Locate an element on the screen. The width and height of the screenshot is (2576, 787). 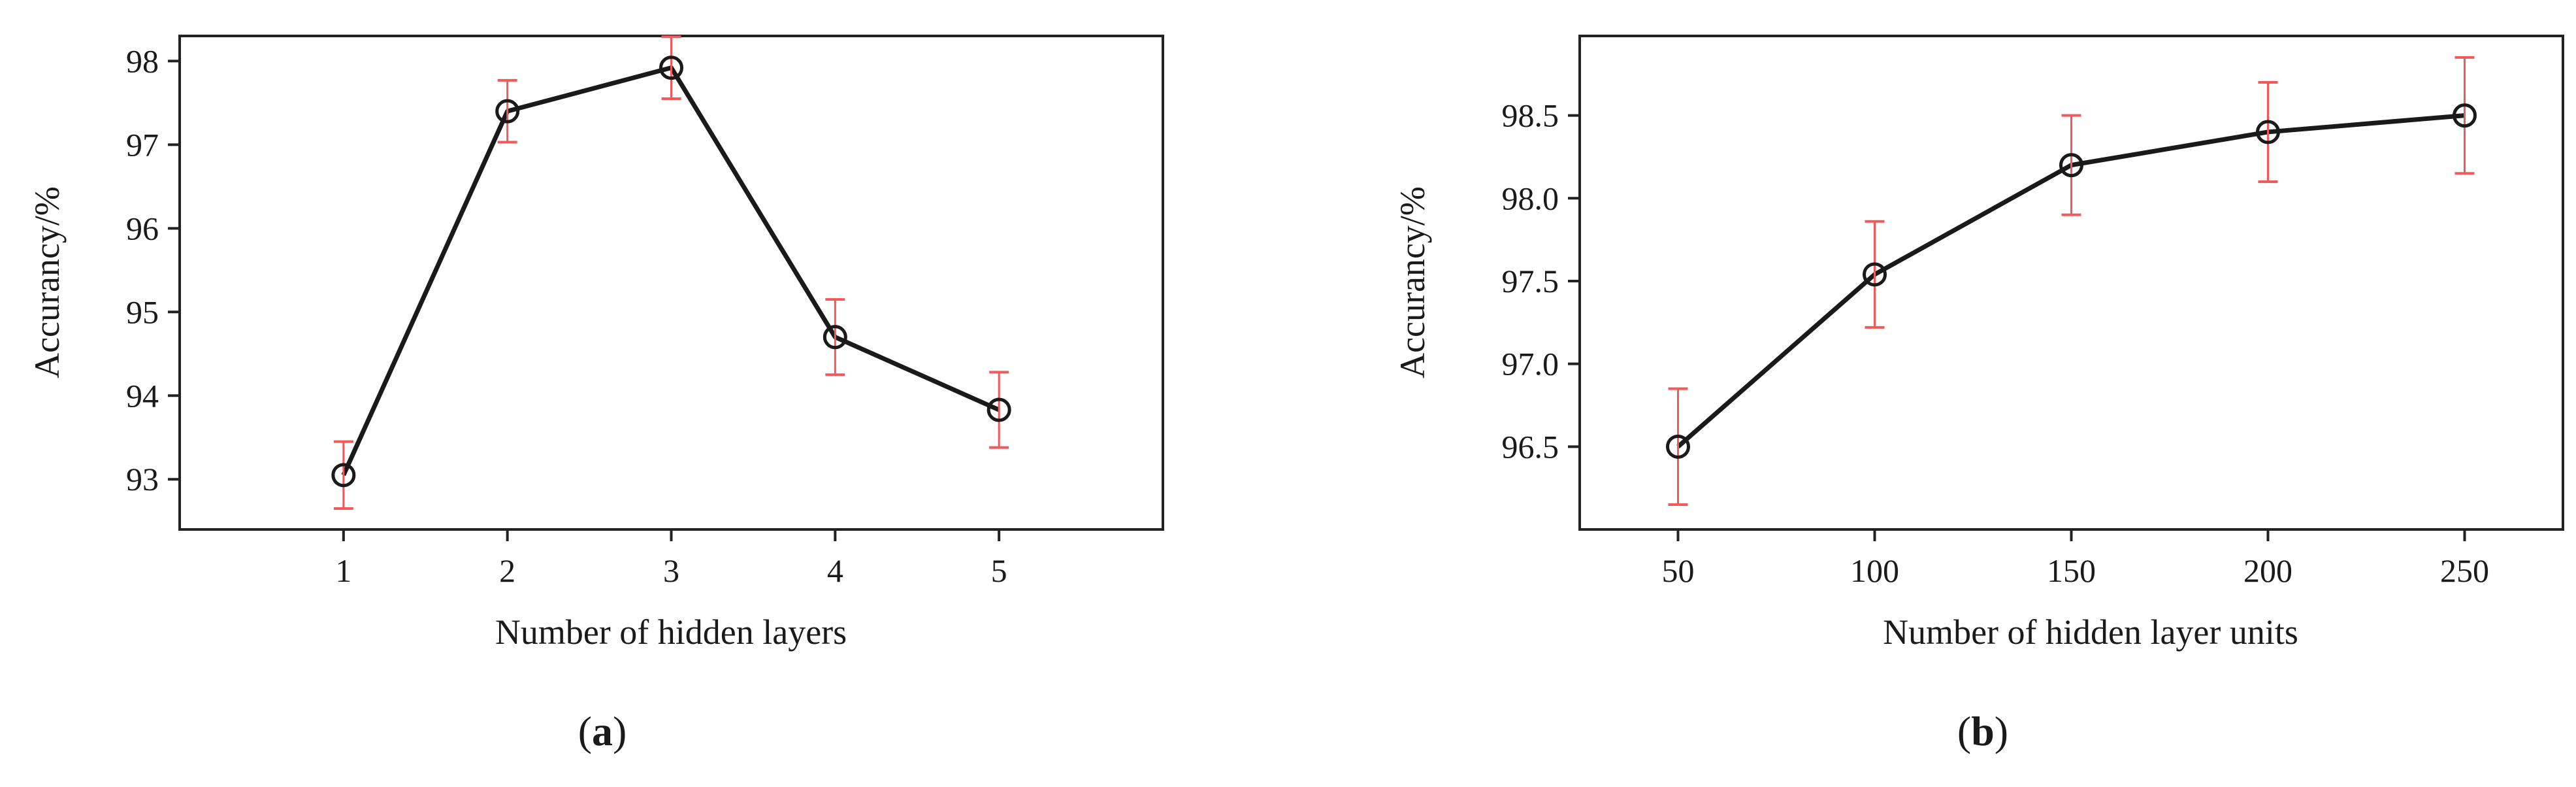
panel-b-ytick-label: 97.0 is located at coordinates (1530, 364).